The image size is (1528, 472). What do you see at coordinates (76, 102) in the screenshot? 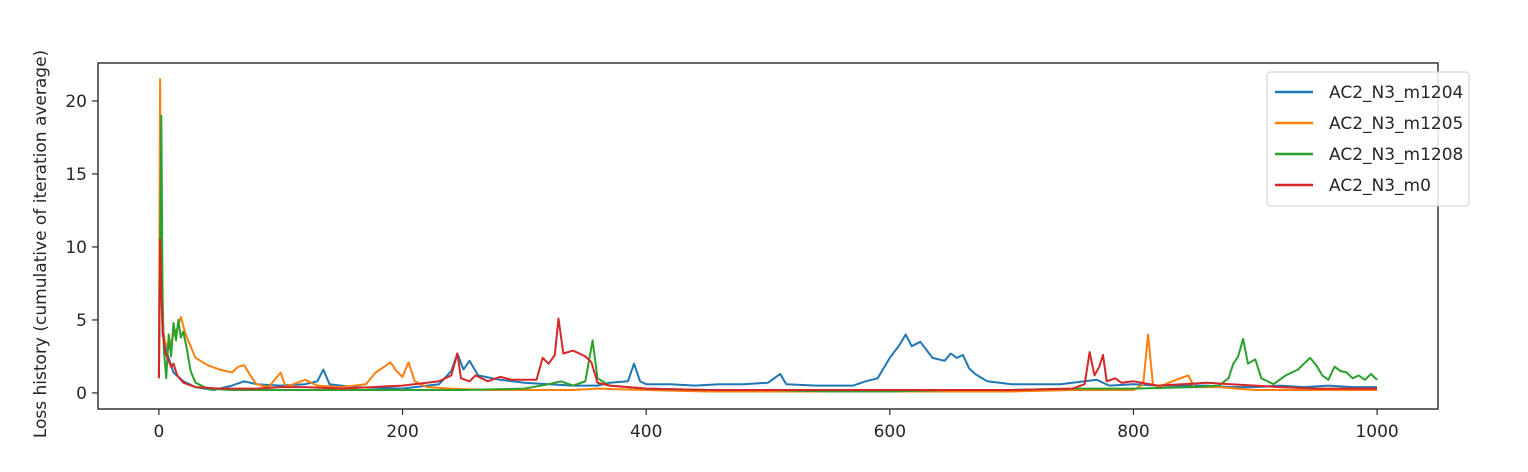
I see `y-tick-label: 20` at bounding box center [76, 102].